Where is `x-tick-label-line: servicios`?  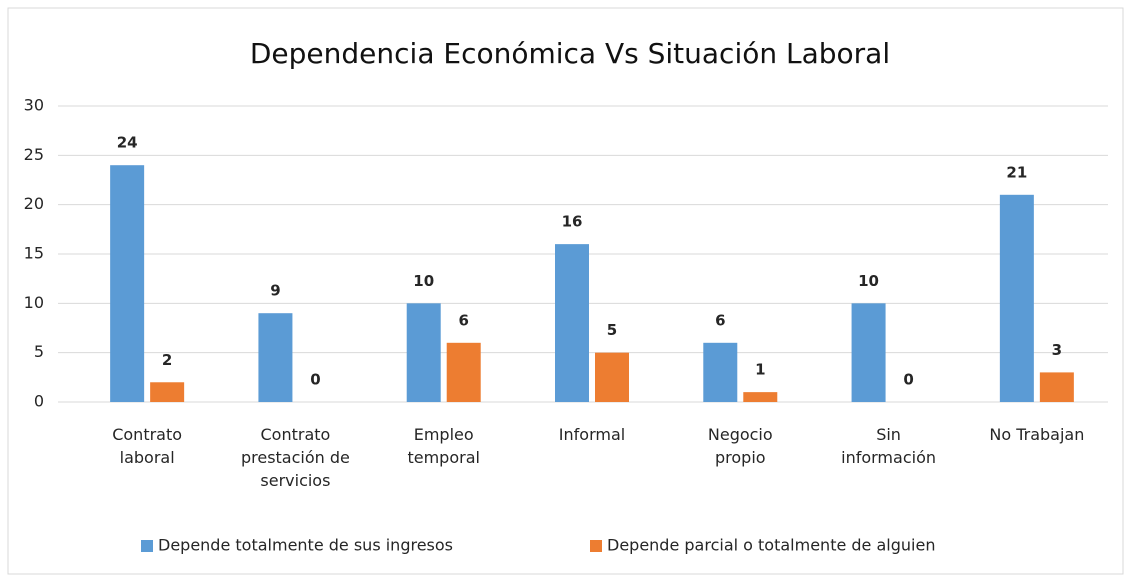 x-tick-label-line: servicios is located at coordinates (295, 480).